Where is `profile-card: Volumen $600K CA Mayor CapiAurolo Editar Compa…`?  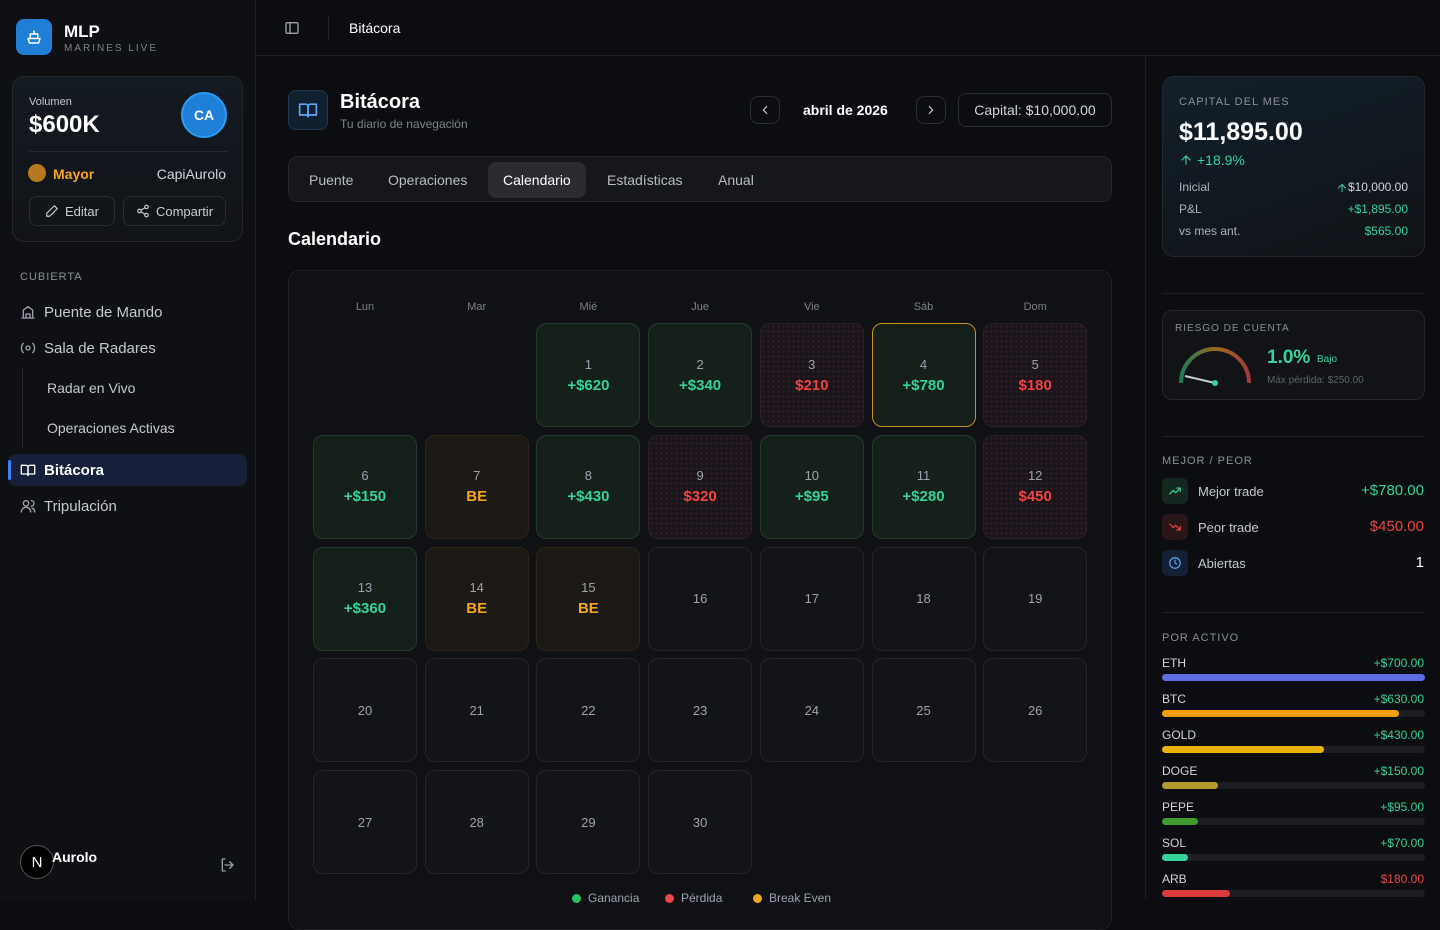 profile-card: Volumen $600K CA Mayor CapiAurolo Editar Compa… is located at coordinates (127, 159).